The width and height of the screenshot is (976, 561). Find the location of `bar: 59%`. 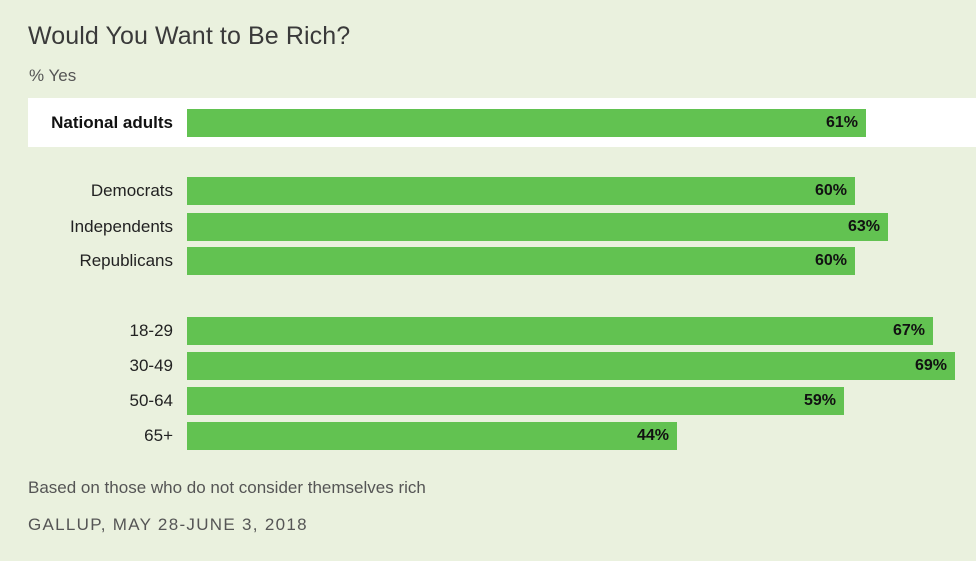

bar: 59% is located at coordinates (515, 401).